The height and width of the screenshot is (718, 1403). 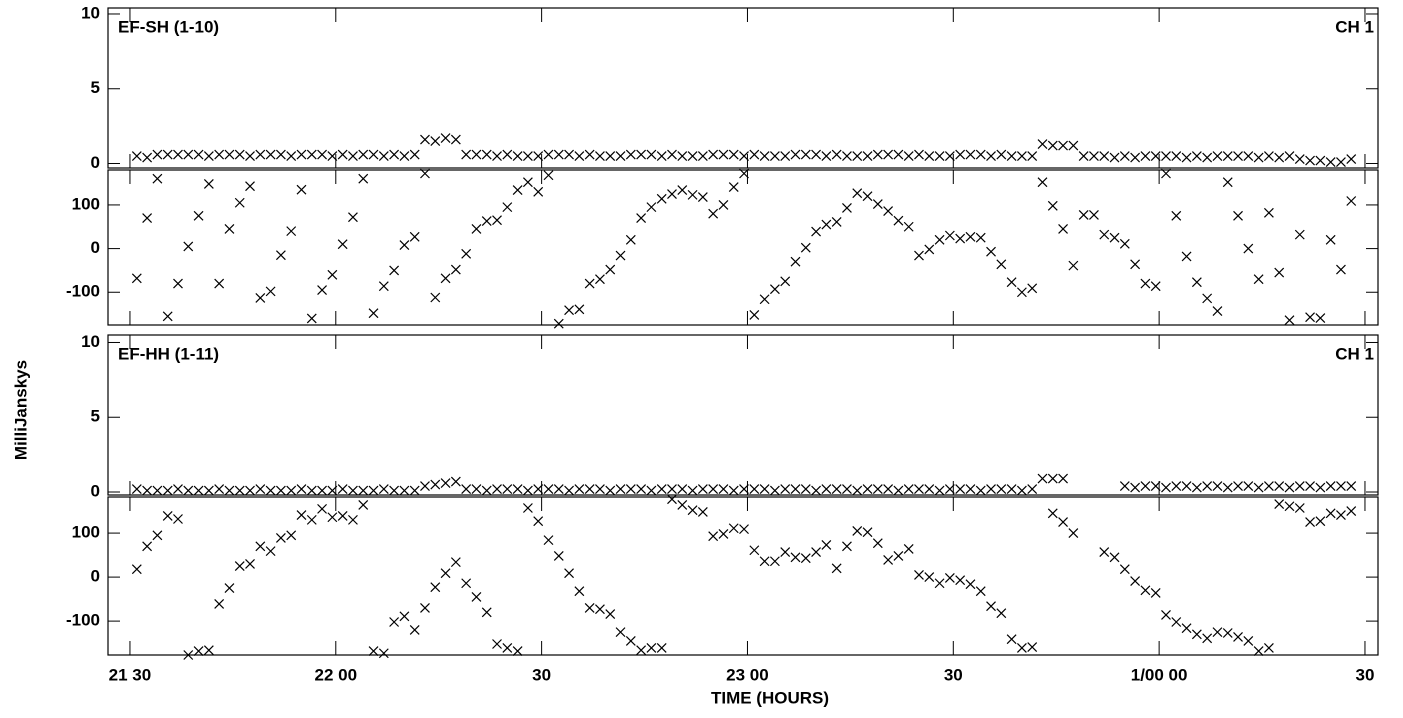 I want to click on panel-title: EF-SH (1-10), so click(x=168, y=26).